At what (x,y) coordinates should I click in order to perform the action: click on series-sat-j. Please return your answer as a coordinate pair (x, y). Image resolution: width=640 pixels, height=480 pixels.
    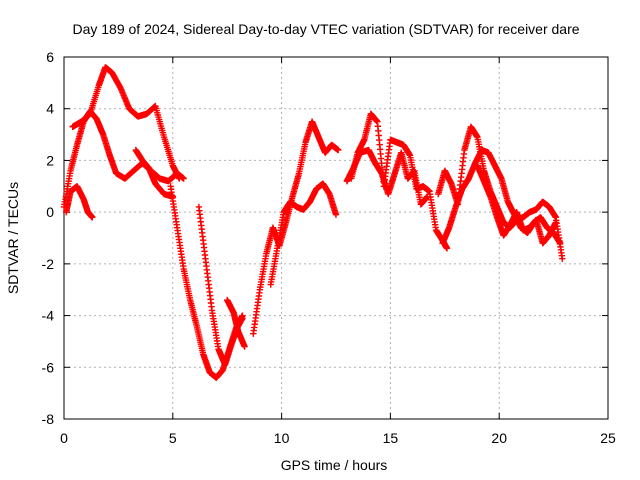
    Looking at the image, I should click on (399, 181).